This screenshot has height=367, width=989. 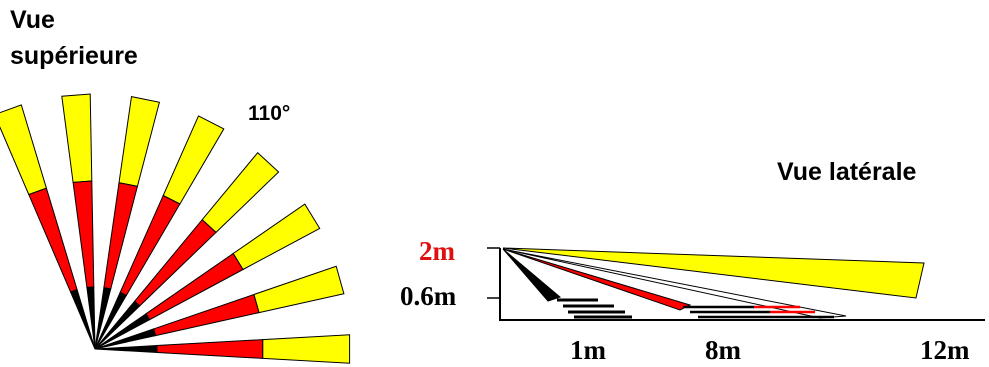 What do you see at coordinates (847, 172) in the screenshot?
I see `side-view-title: Vue latérale` at bounding box center [847, 172].